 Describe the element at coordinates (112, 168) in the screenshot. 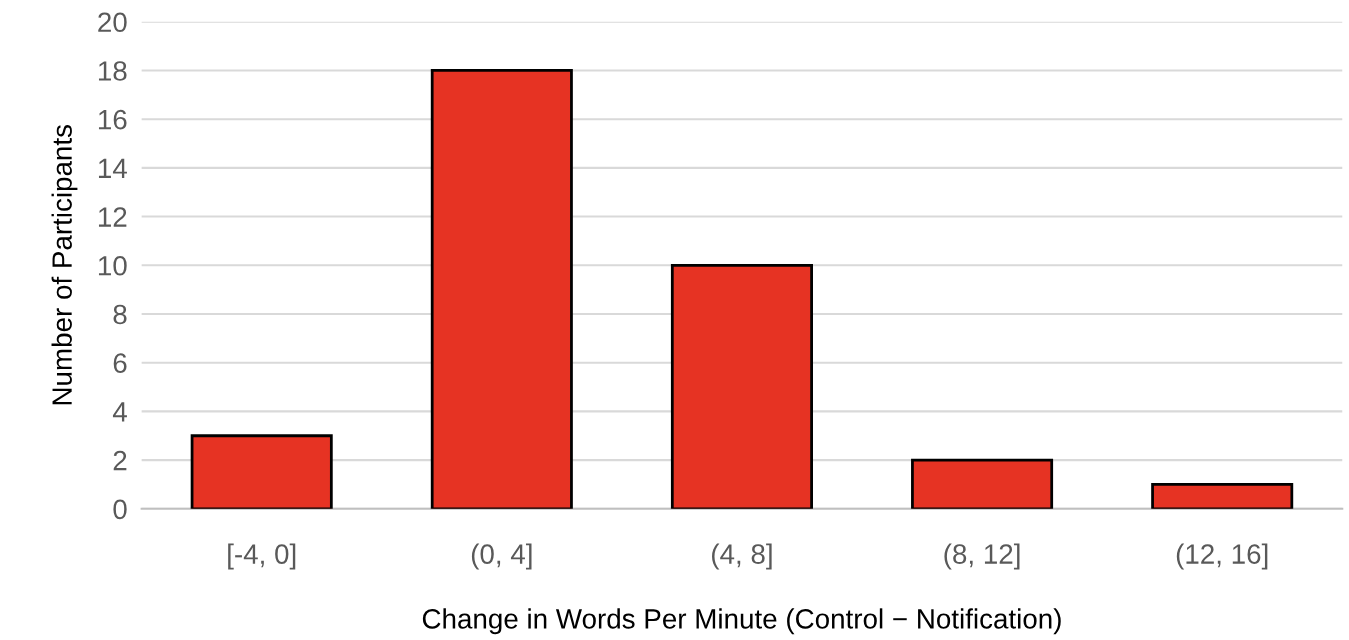

I see `y-tick-label: 14` at that location.